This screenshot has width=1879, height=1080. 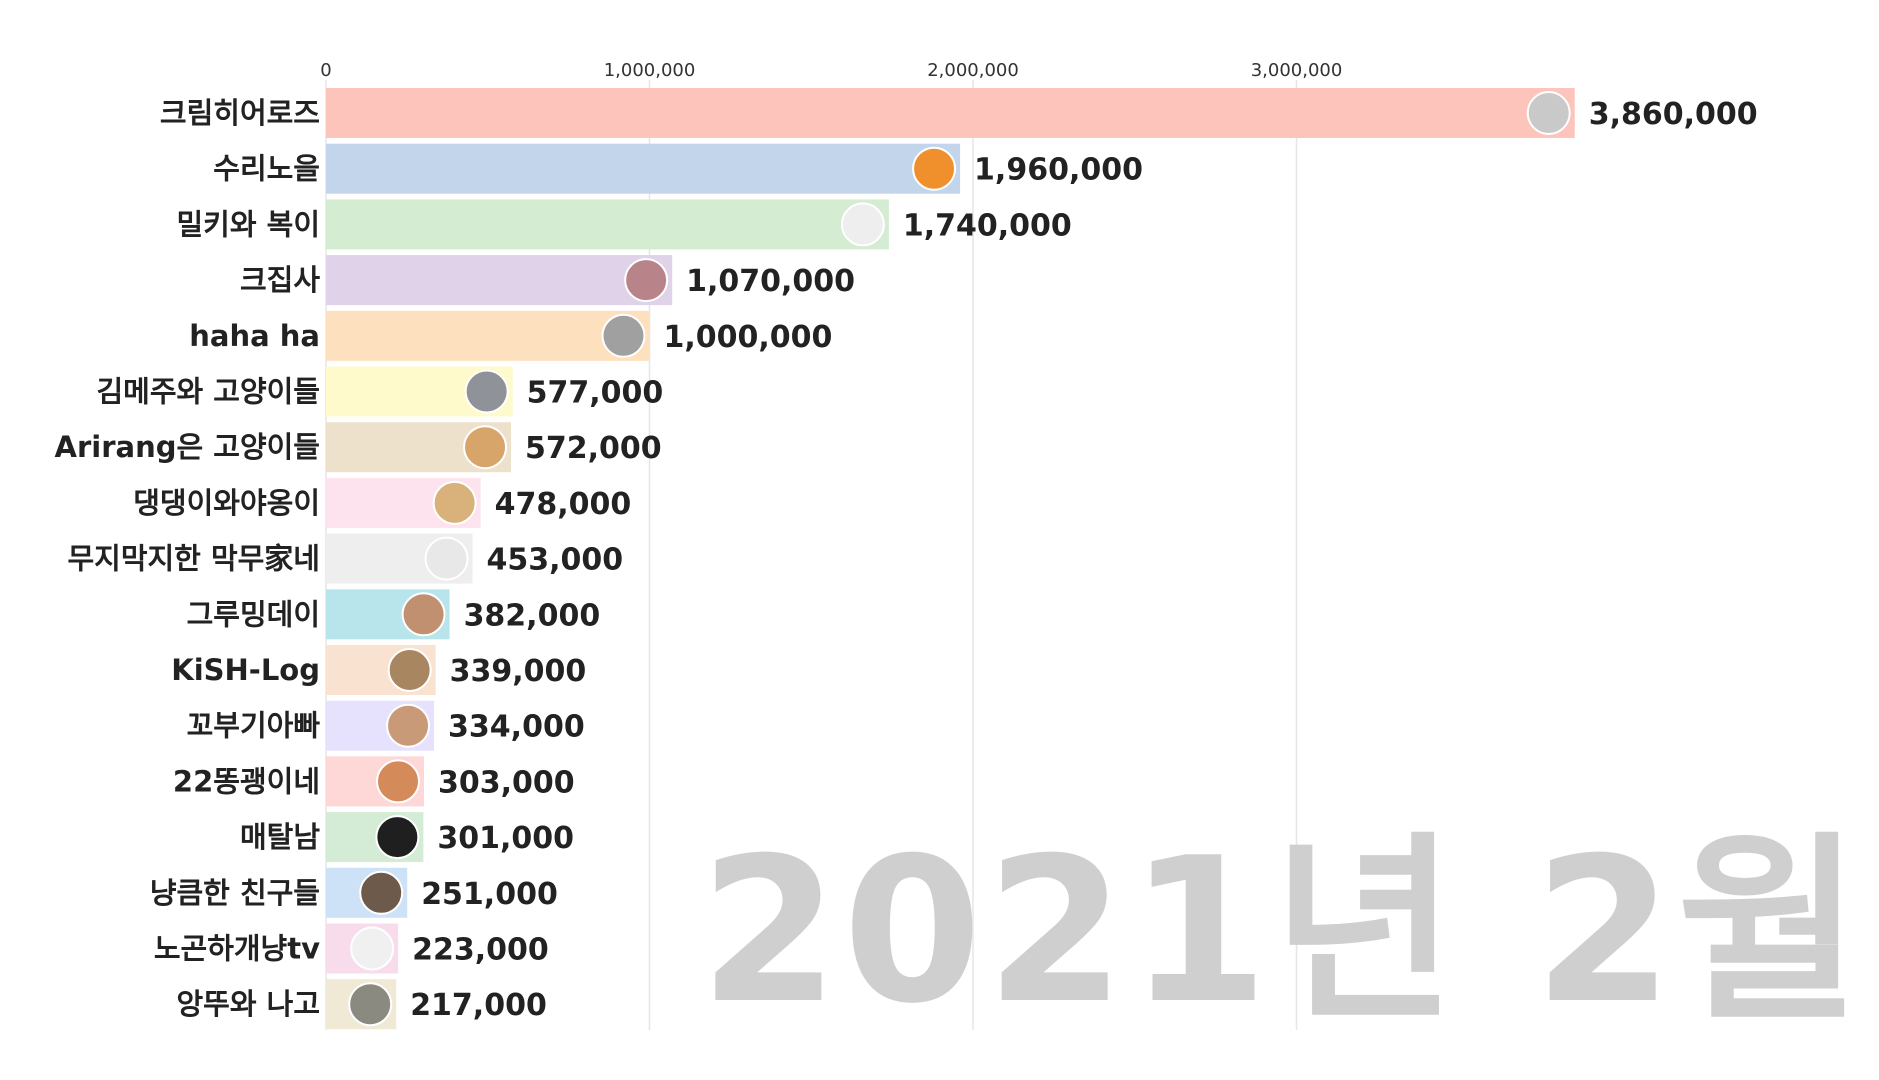 What do you see at coordinates (595, 393) in the screenshot?
I see `value-label: 577,000` at bounding box center [595, 393].